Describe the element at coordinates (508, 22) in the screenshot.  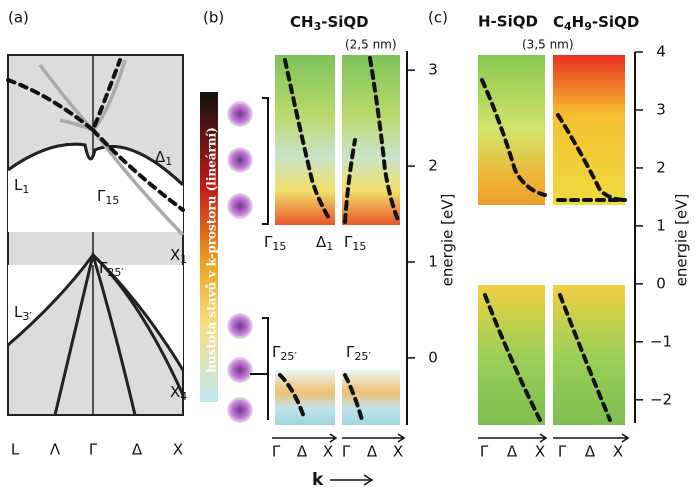
I see `panel-title: H-SiQD` at that location.